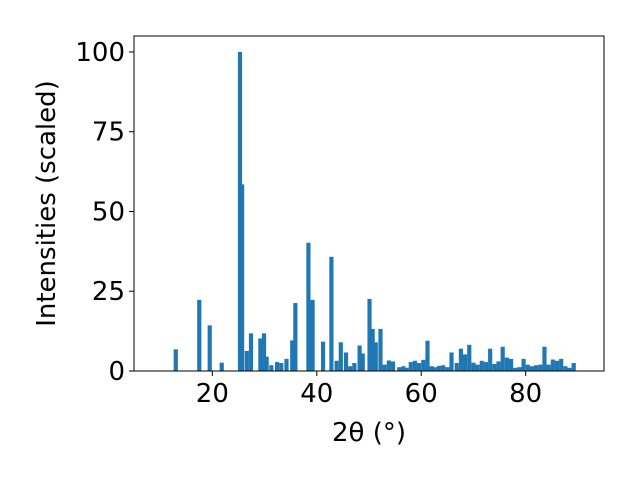  What do you see at coordinates (421, 394) in the screenshot?
I see `x-tick-label: 60` at bounding box center [421, 394].